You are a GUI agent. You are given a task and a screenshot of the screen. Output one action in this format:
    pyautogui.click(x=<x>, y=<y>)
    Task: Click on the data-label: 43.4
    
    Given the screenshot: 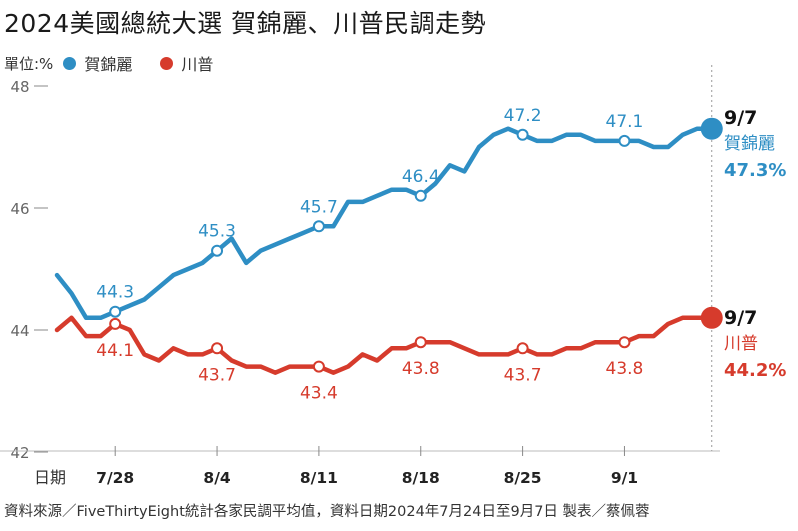 What is the action you would take?
    pyautogui.click(x=319, y=394)
    